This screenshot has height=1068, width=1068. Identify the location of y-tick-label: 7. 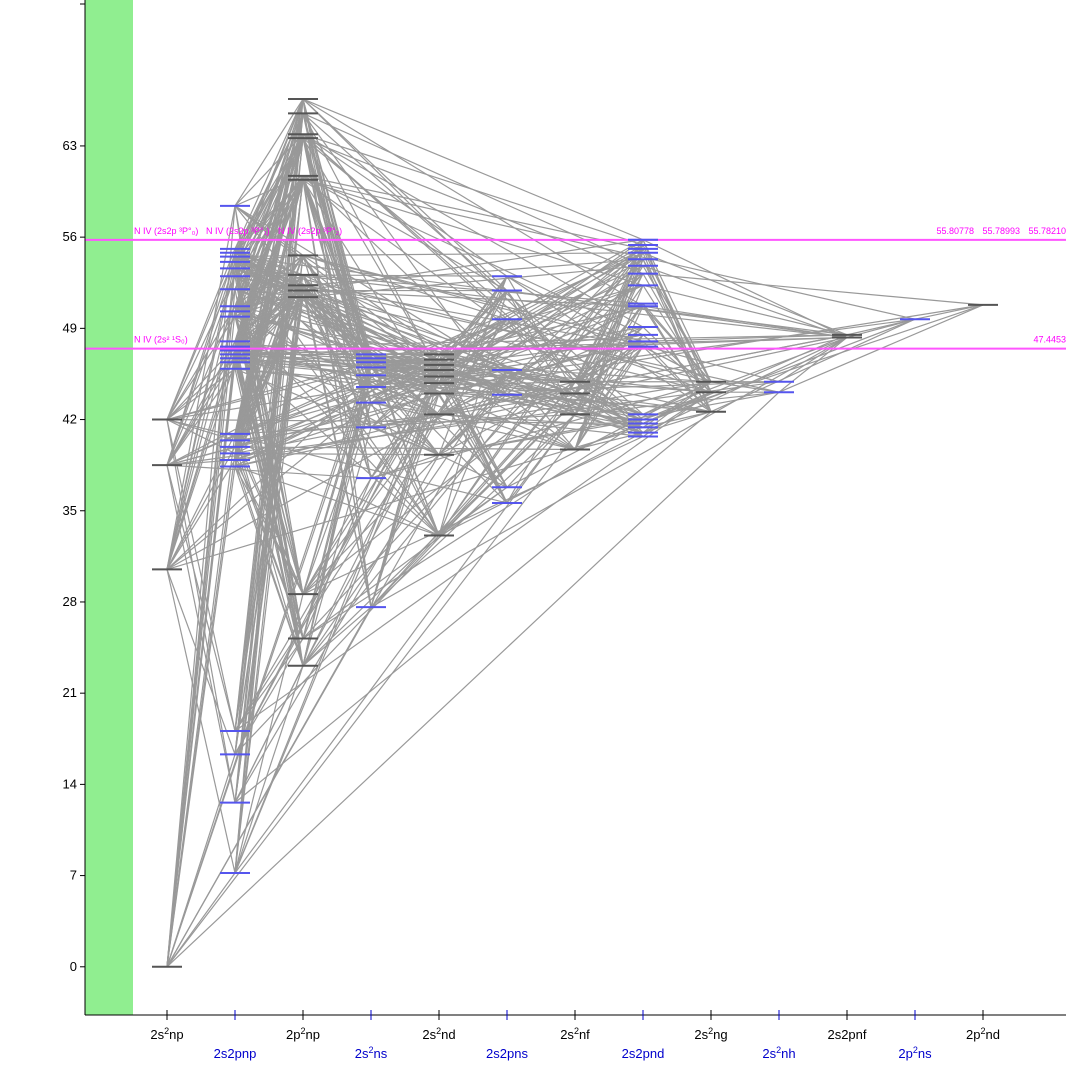
(73, 875).